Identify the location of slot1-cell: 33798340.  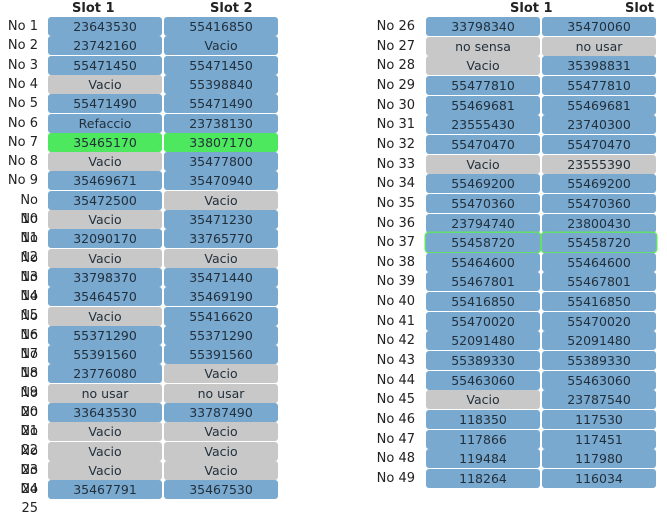
(483, 26).